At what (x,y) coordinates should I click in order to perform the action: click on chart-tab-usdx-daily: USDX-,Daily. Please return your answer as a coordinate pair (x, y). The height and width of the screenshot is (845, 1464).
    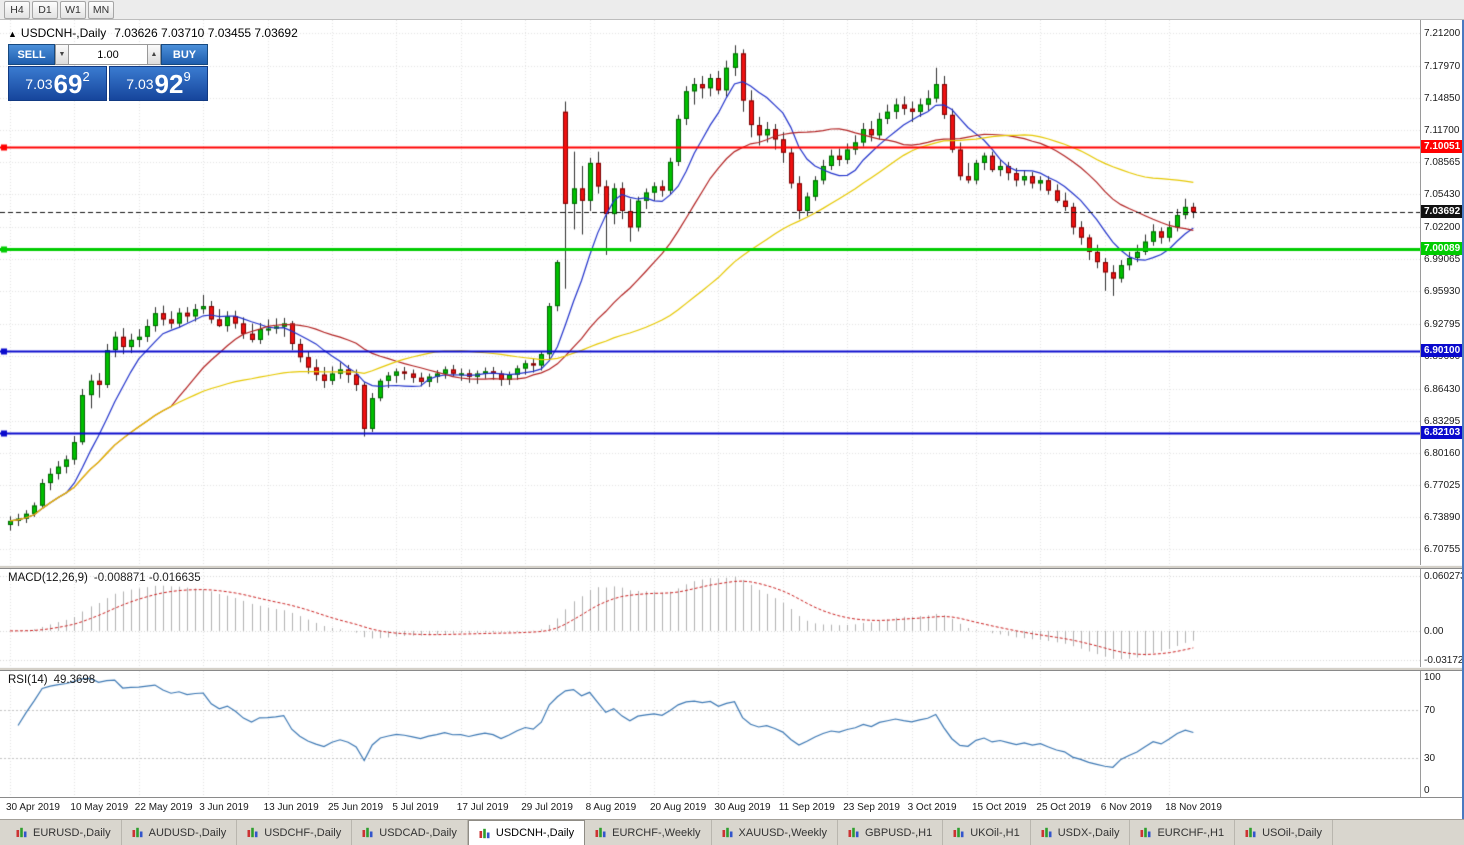
    Looking at the image, I should click on (1081, 832).